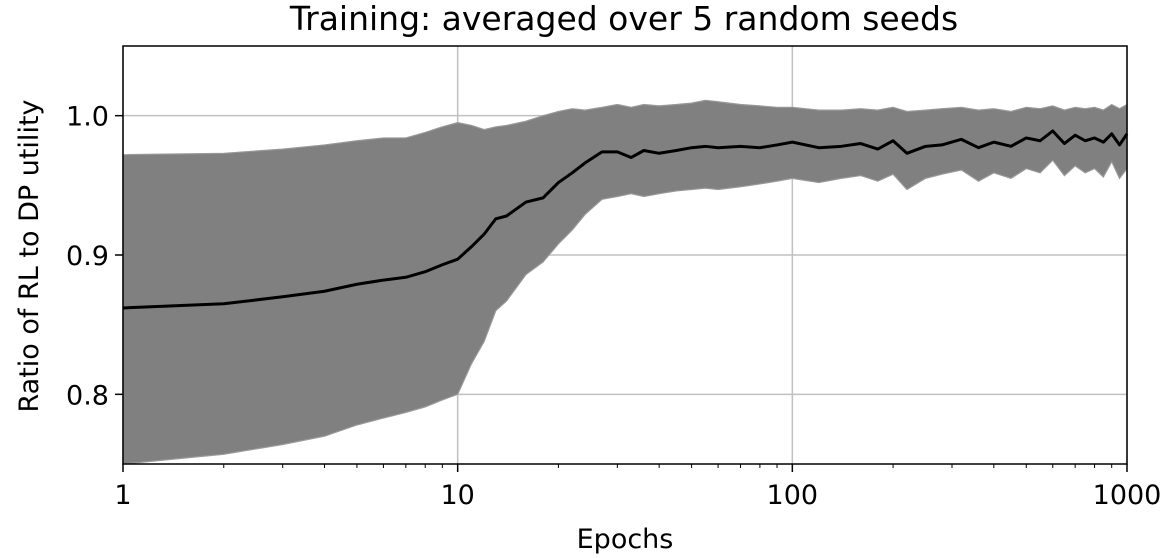 The image size is (1164, 558). Describe the element at coordinates (29, 255) in the screenshot. I see `y-axis-label: Ratio of RL to DP utility` at that location.